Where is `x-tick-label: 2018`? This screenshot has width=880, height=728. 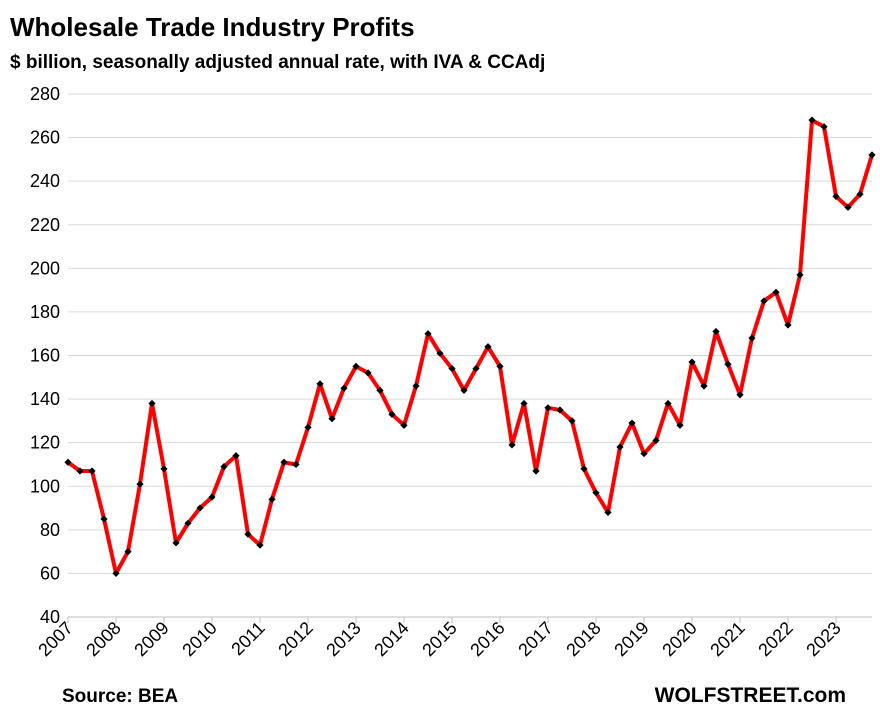 x-tick-label: 2018 is located at coordinates (583, 639).